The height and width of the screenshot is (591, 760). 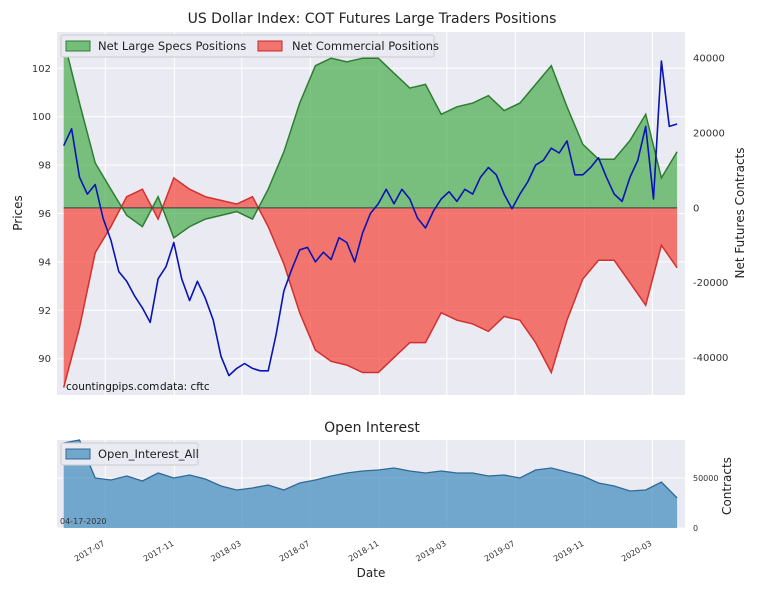 I want to click on price-tick-label: 102, so click(x=41, y=69).